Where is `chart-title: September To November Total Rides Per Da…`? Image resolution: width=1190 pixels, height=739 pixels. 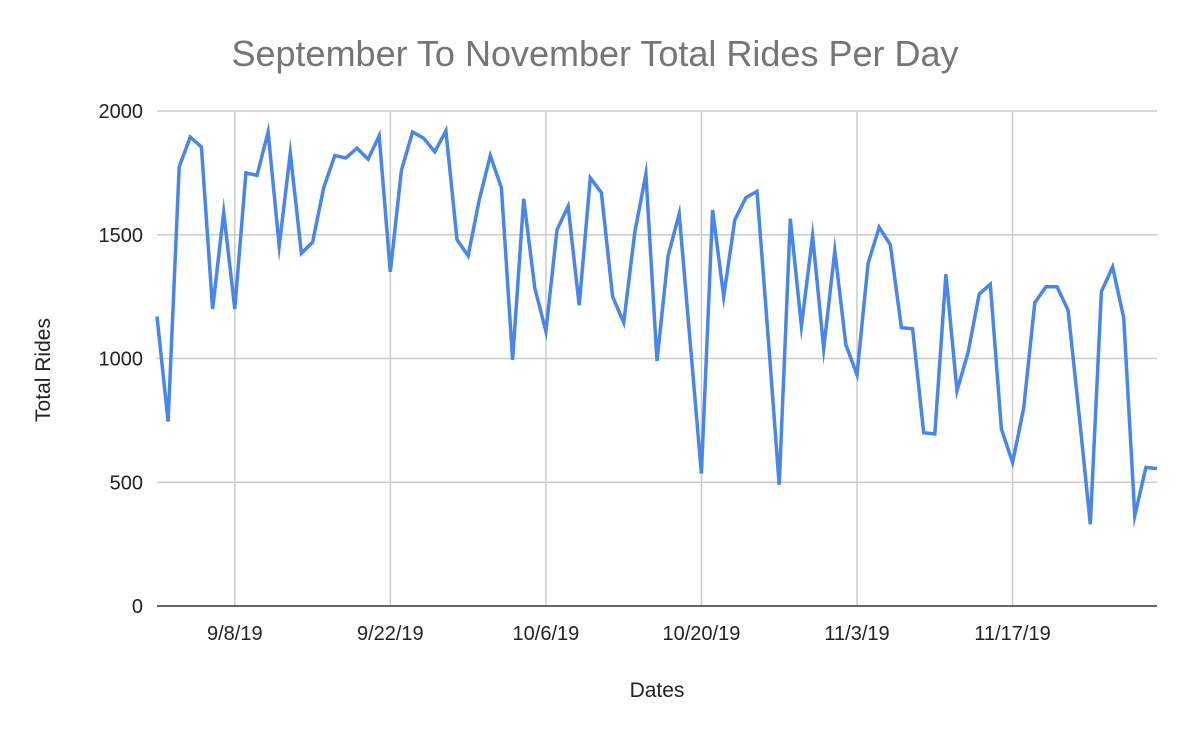 chart-title: September To November Total Rides Per Da… is located at coordinates (594, 53).